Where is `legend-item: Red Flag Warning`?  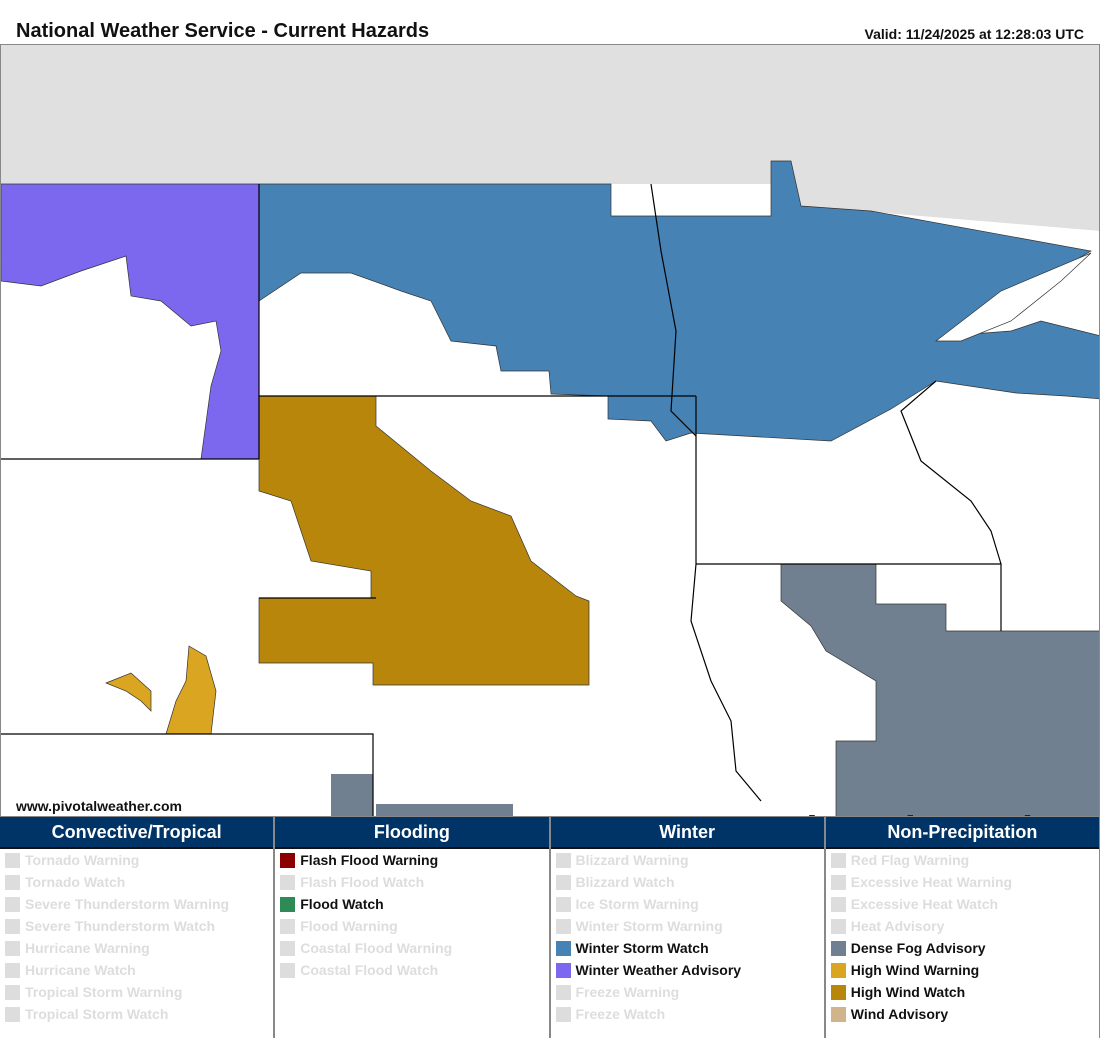
legend-item: Red Flag Warning is located at coordinates (962, 860).